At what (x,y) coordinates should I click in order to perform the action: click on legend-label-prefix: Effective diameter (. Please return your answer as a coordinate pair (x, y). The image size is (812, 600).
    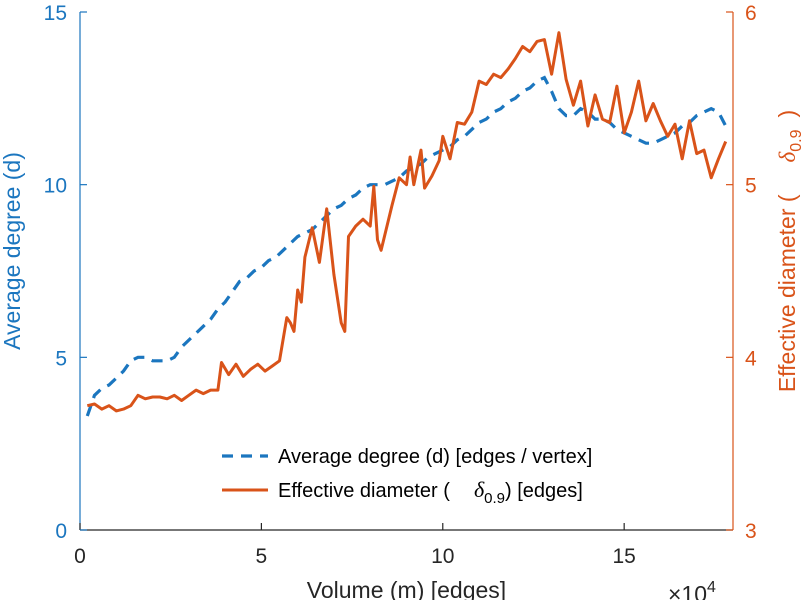
    Looking at the image, I should click on (364, 491).